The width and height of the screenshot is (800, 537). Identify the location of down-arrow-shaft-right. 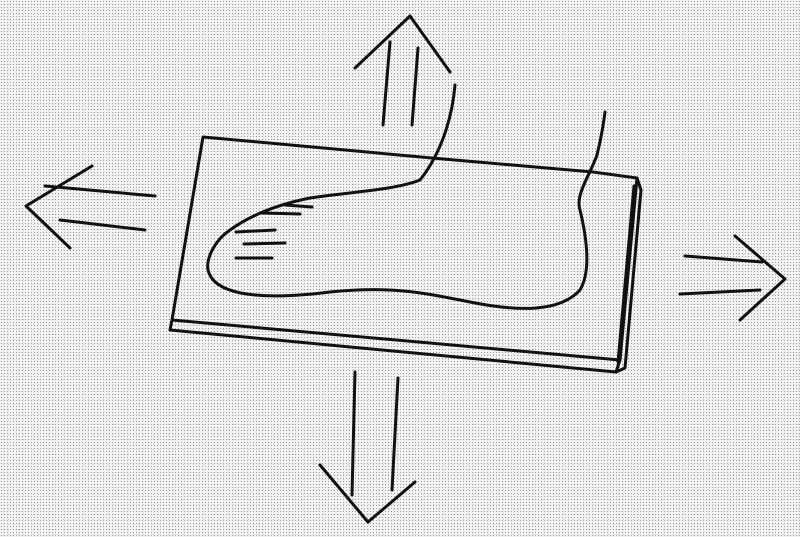
(395, 434).